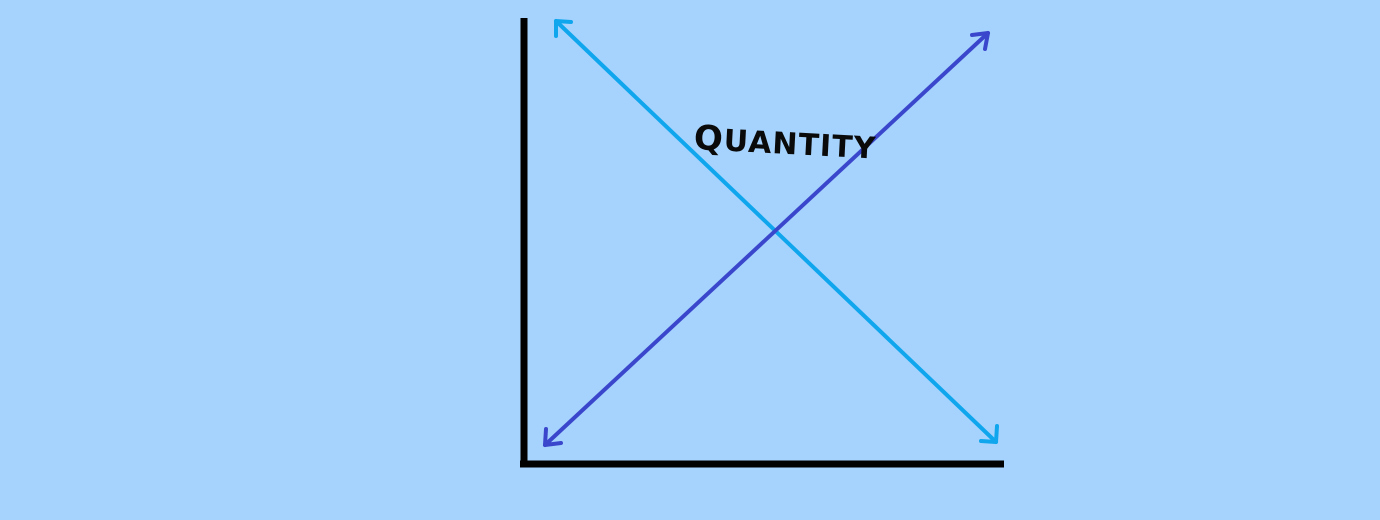 The image size is (1380, 520). I want to click on arrowhead-top-left, so click(563, 28).